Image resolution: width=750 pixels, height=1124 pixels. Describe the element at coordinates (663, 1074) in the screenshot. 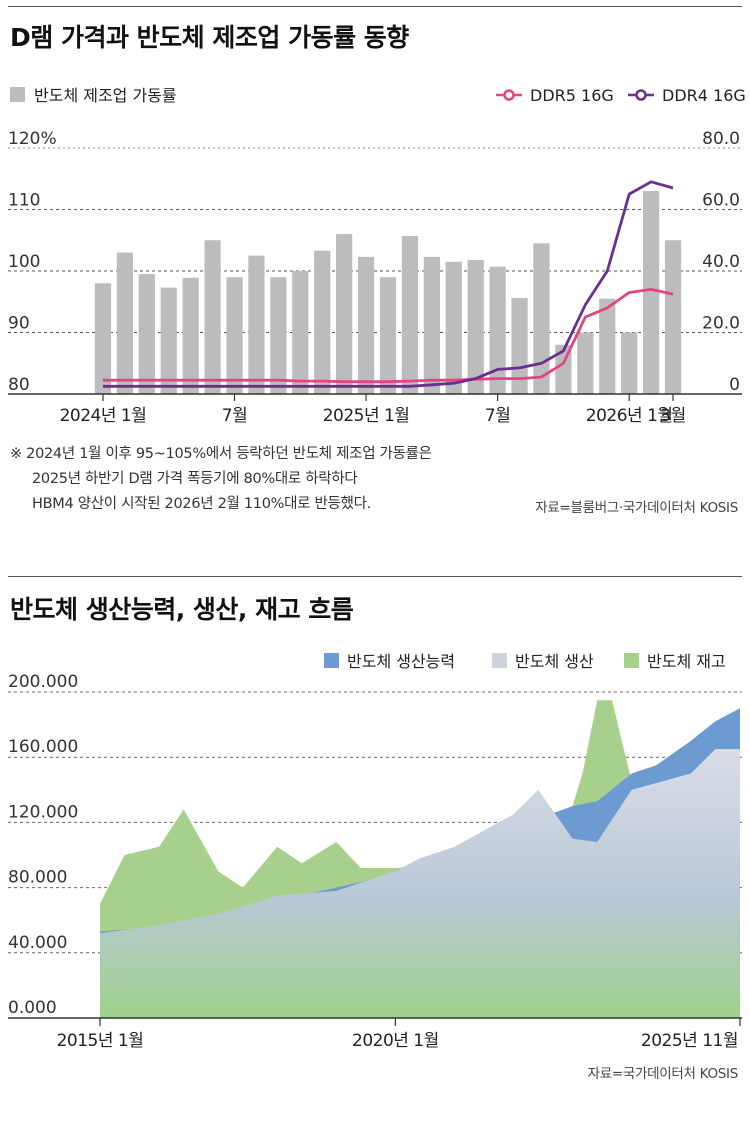

I see `chart2-source: 자료=국가데이터처 KOSIS` at that location.